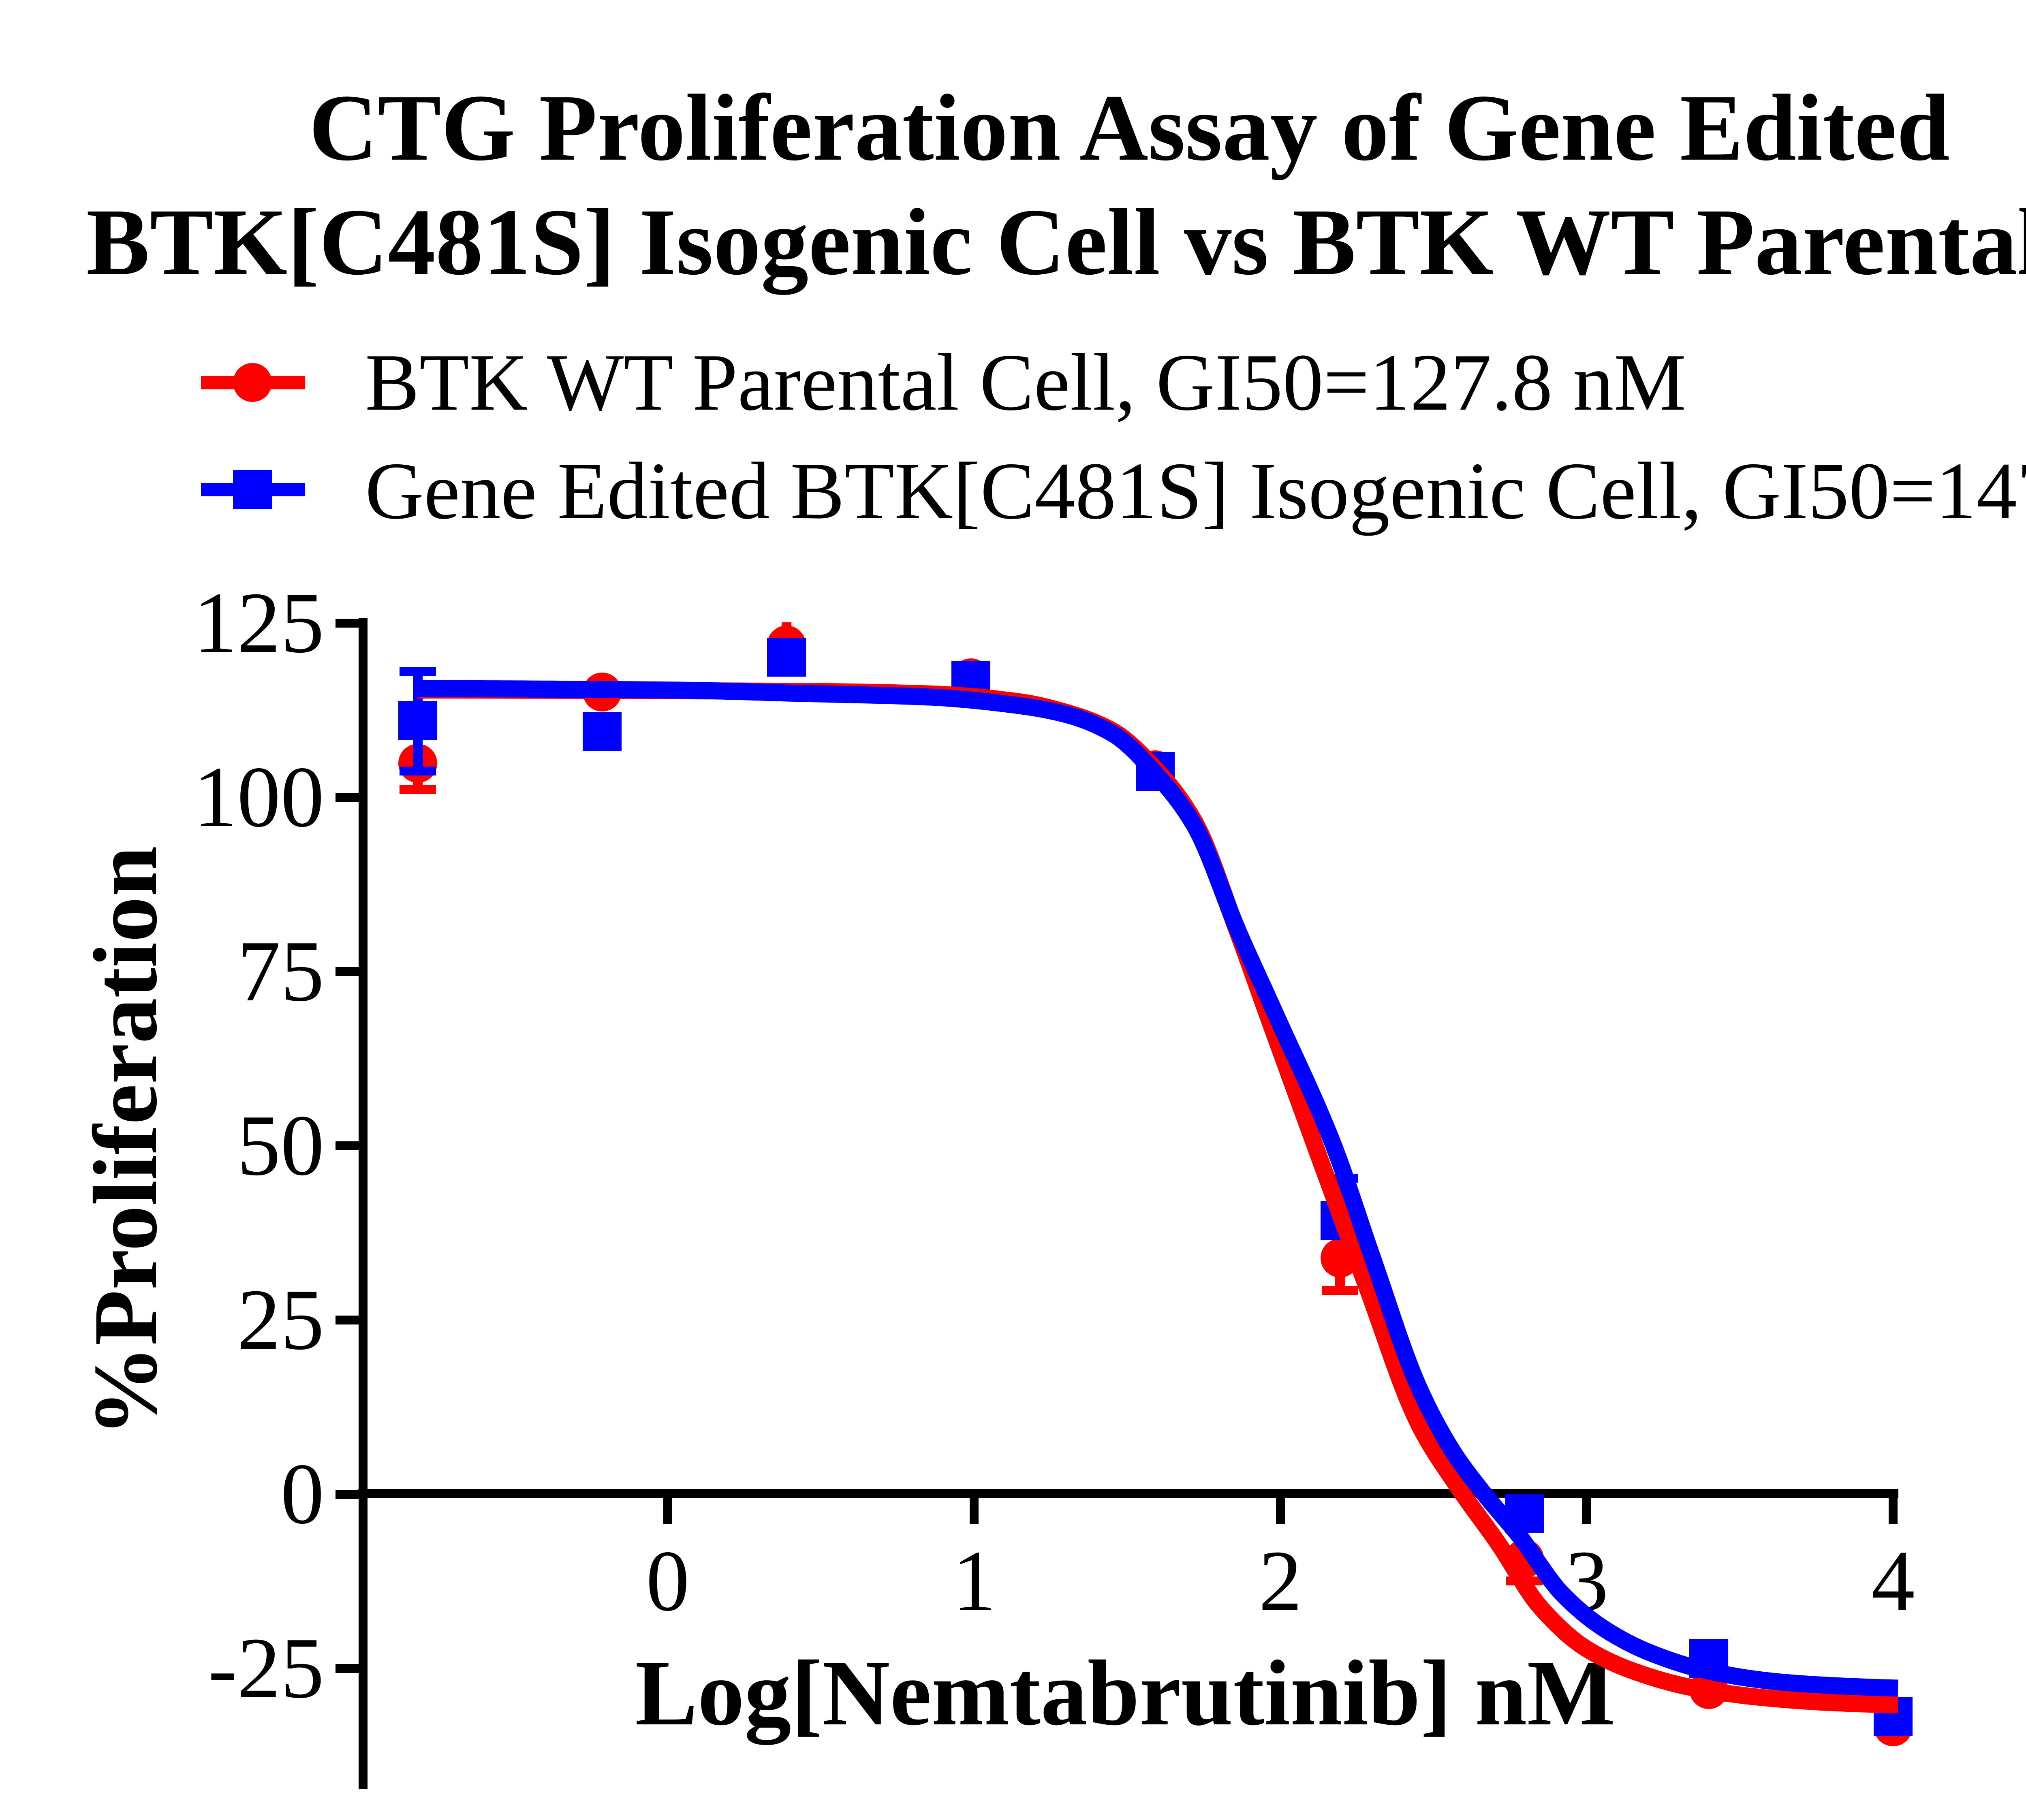 The image size is (2026, 1820). What do you see at coordinates (280, 1320) in the screenshot?
I see `svg-text: 25` at bounding box center [280, 1320].